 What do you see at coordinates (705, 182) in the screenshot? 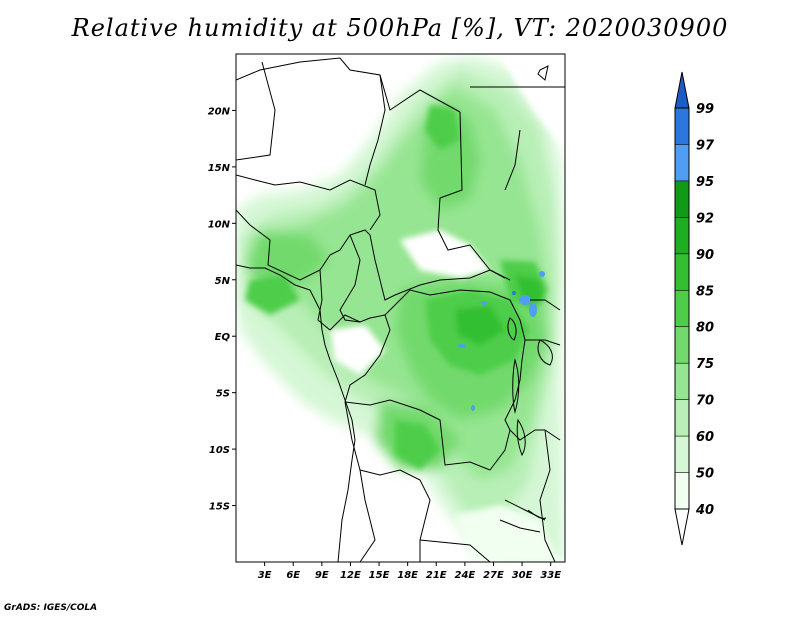
I see `colorbar-label: 95` at bounding box center [705, 182].